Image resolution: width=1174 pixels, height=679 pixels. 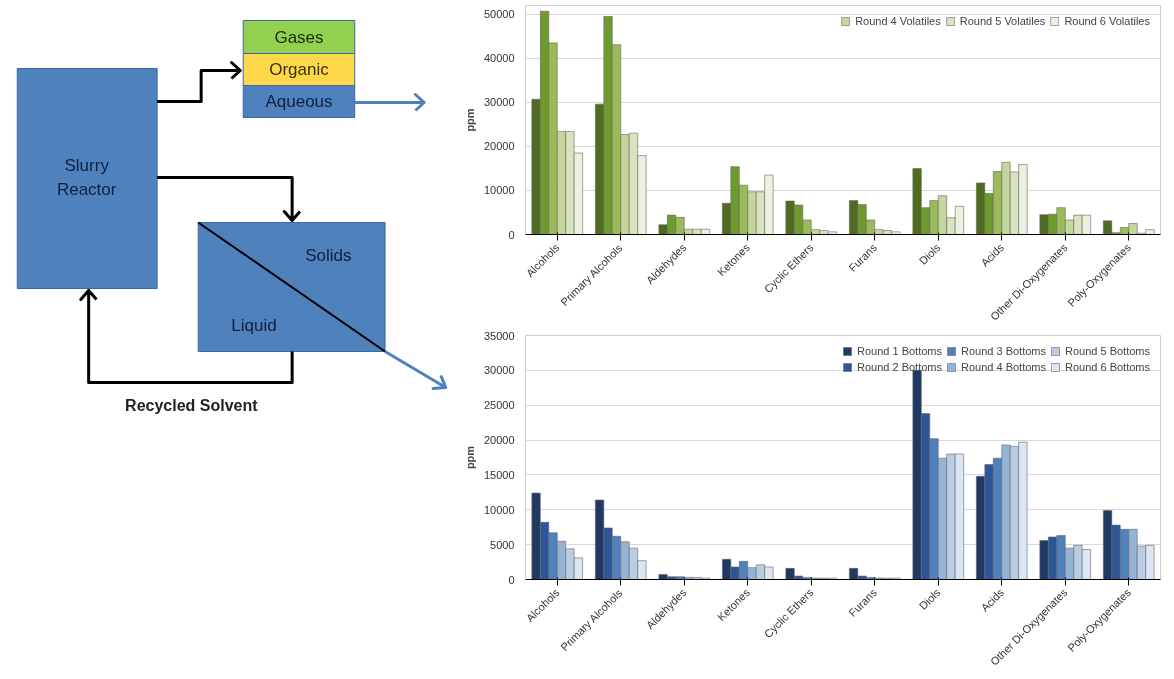 I want to click on legend-label: Round 6 Volatiles, so click(x=1107, y=21).